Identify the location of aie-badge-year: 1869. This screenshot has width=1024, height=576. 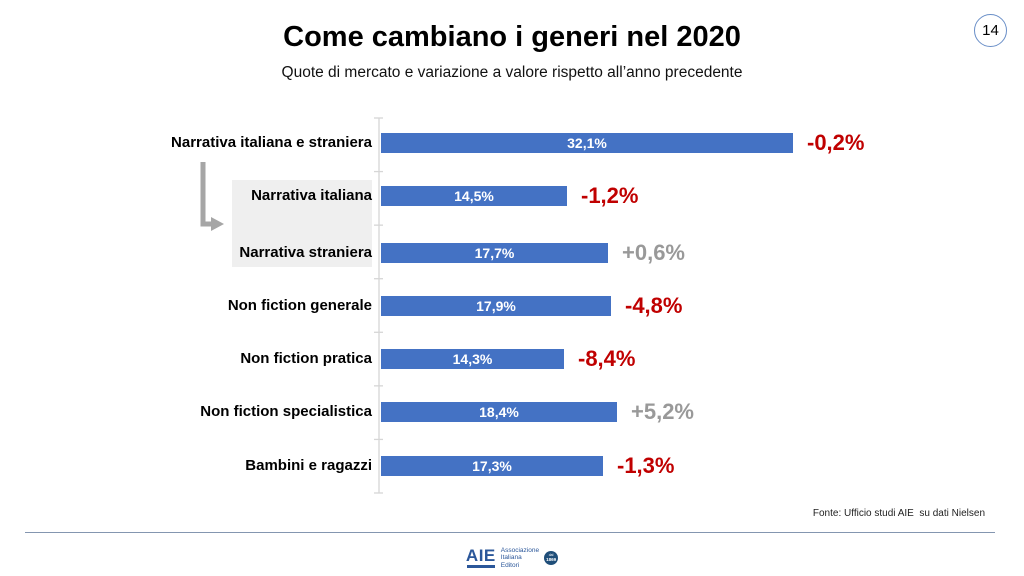
(551, 560).